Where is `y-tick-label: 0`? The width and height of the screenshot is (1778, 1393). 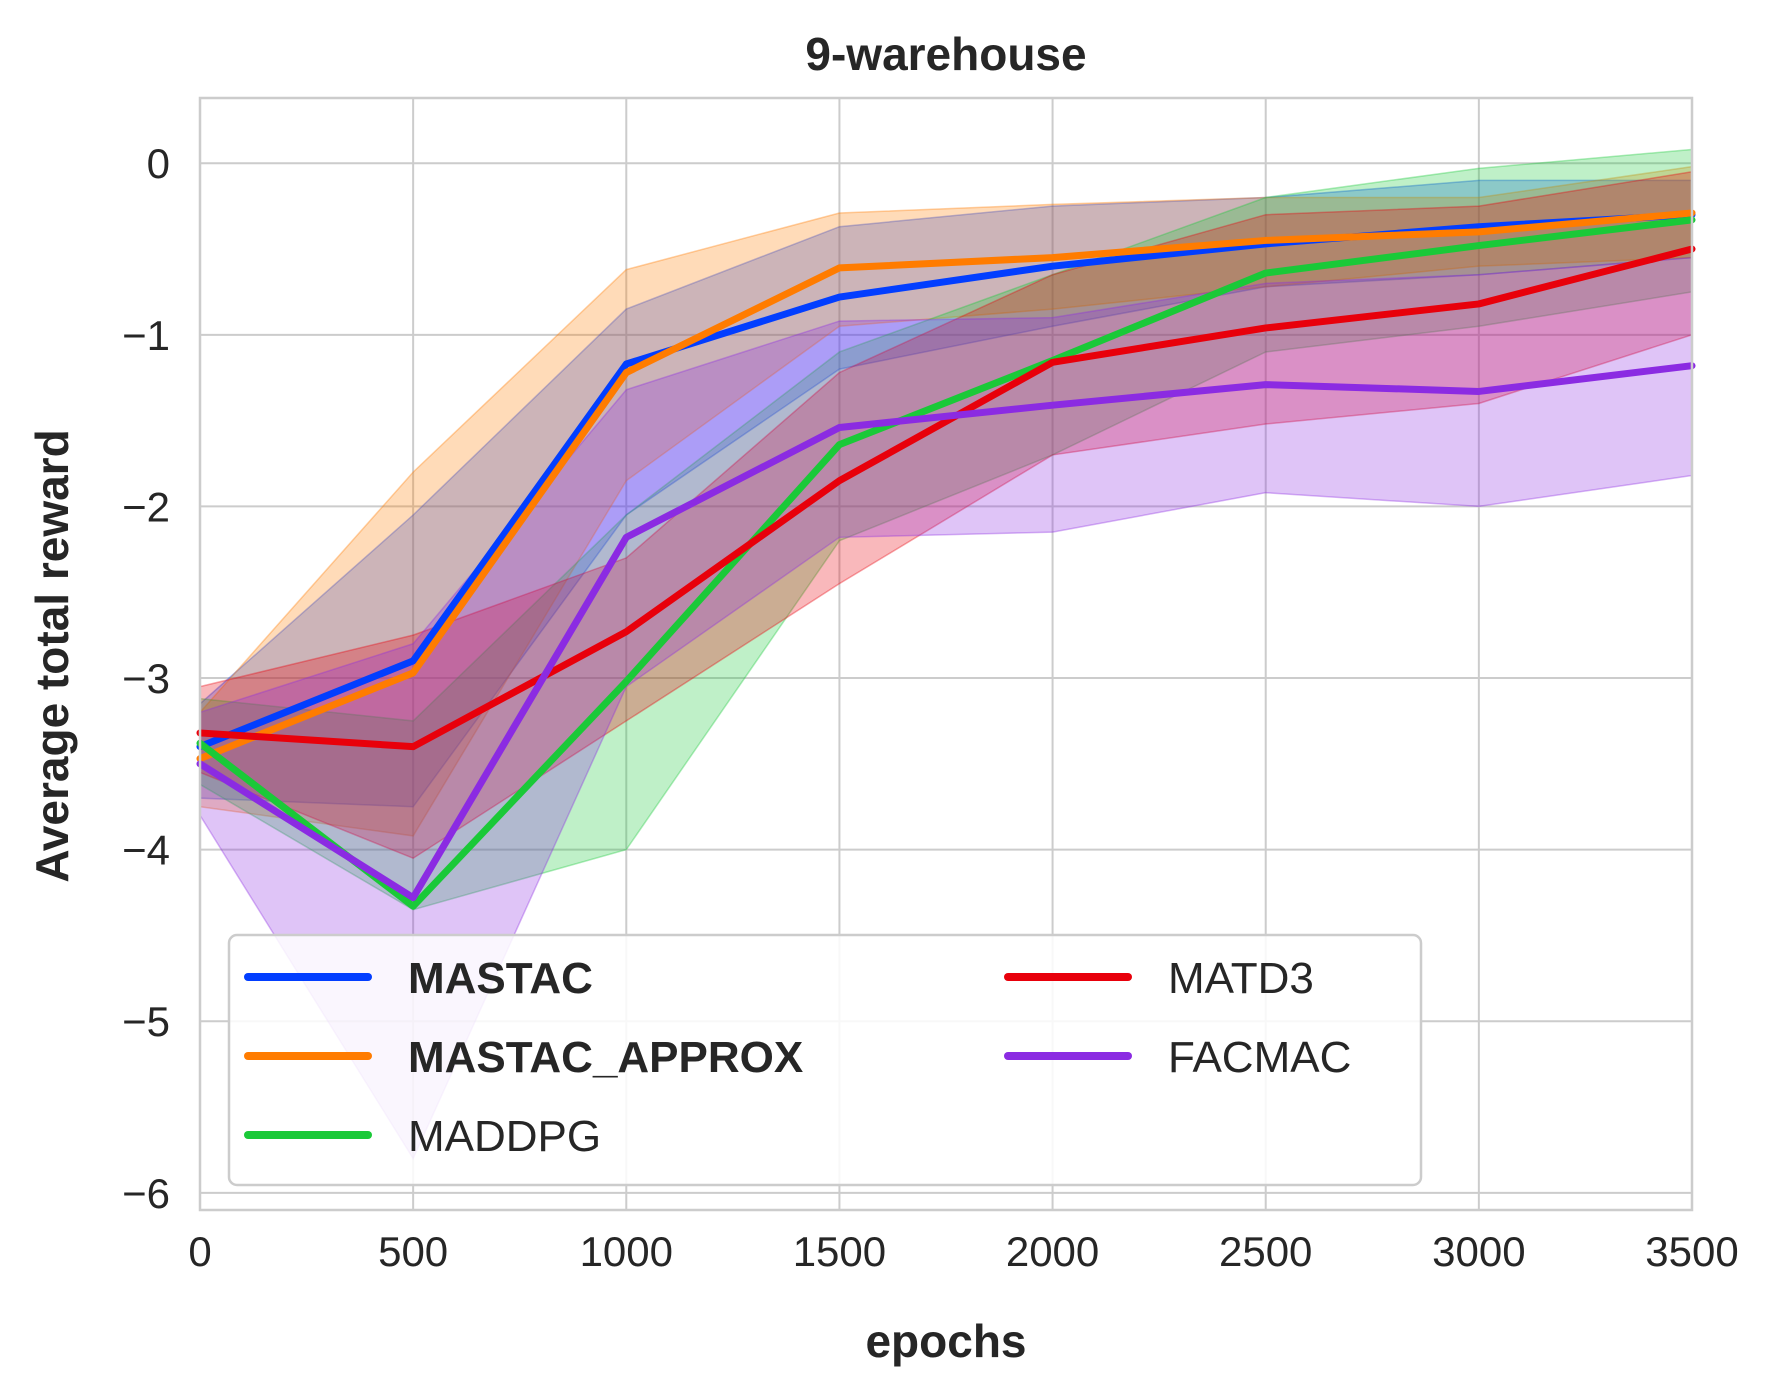 y-tick-label: 0 is located at coordinates (158, 163).